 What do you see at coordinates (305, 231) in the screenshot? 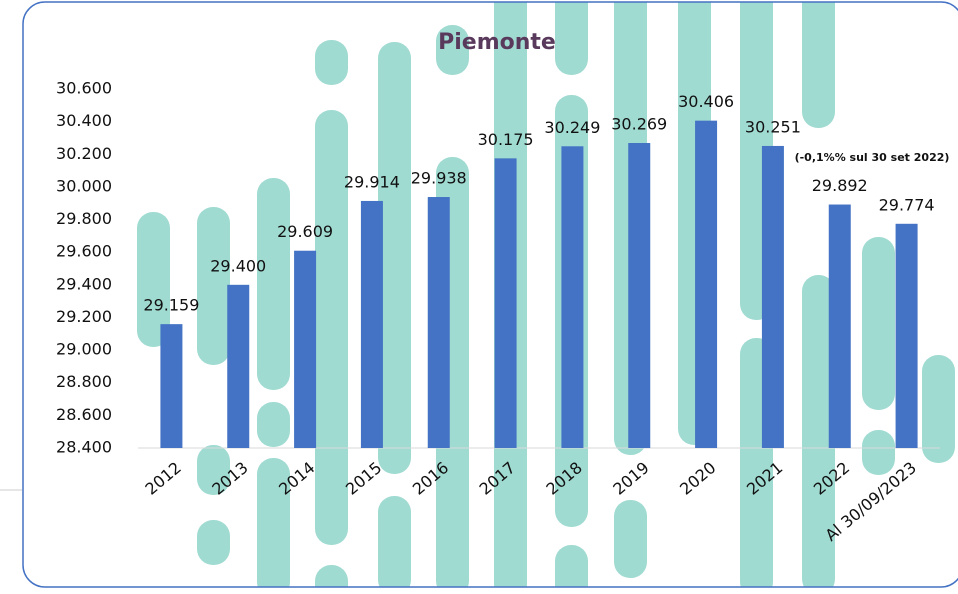
I see `data-label: 29.609` at bounding box center [305, 231].